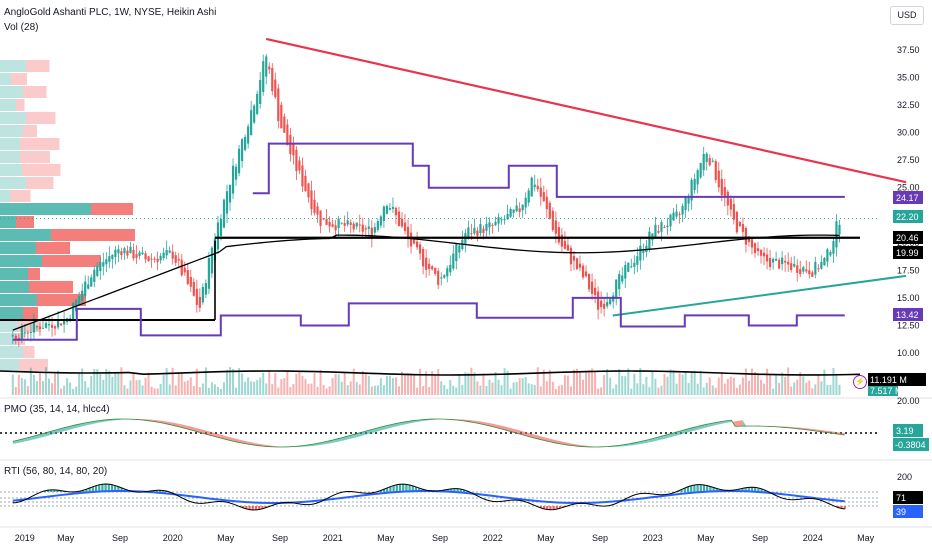  I want to click on pmo-indicator-label: PMO (35, 14, 14, hlcc4), so click(57, 409).